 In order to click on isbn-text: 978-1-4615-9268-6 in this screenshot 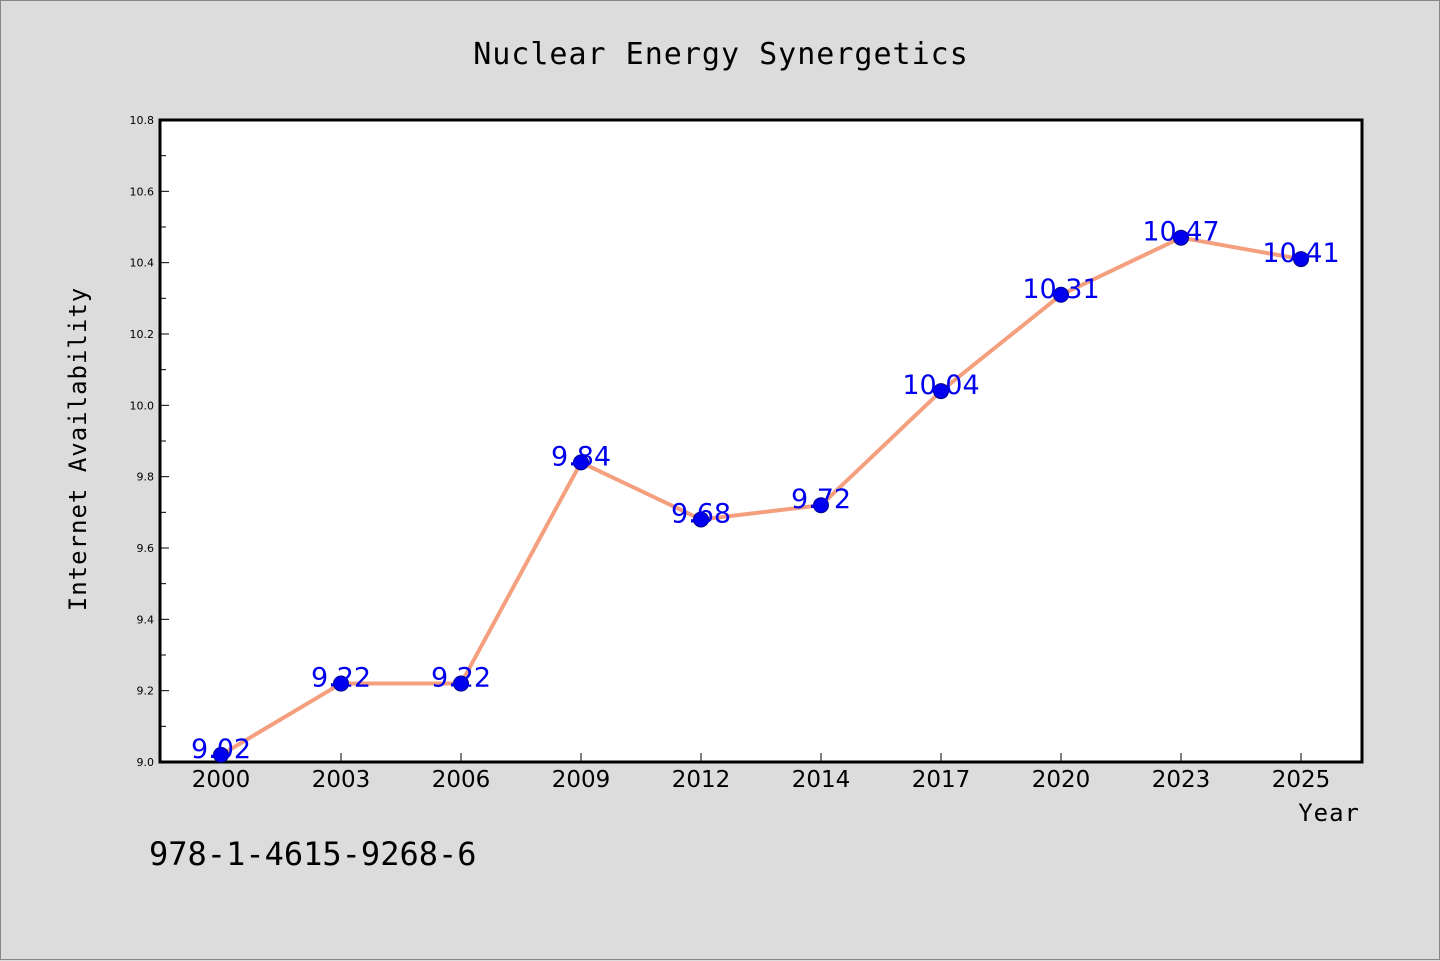, I will do `click(313, 854)`.